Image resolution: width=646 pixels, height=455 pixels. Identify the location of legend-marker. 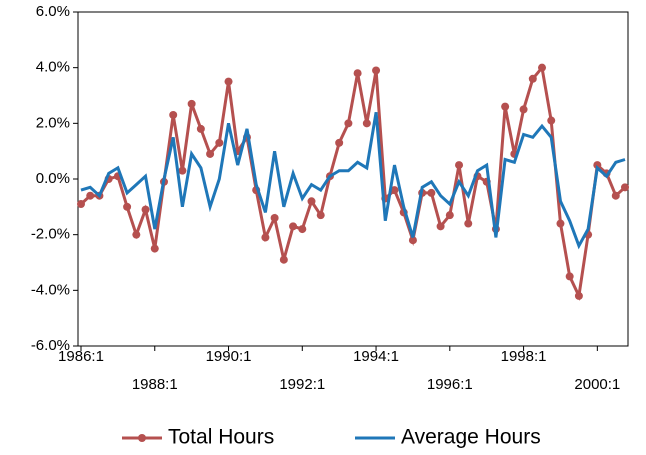
(142, 438).